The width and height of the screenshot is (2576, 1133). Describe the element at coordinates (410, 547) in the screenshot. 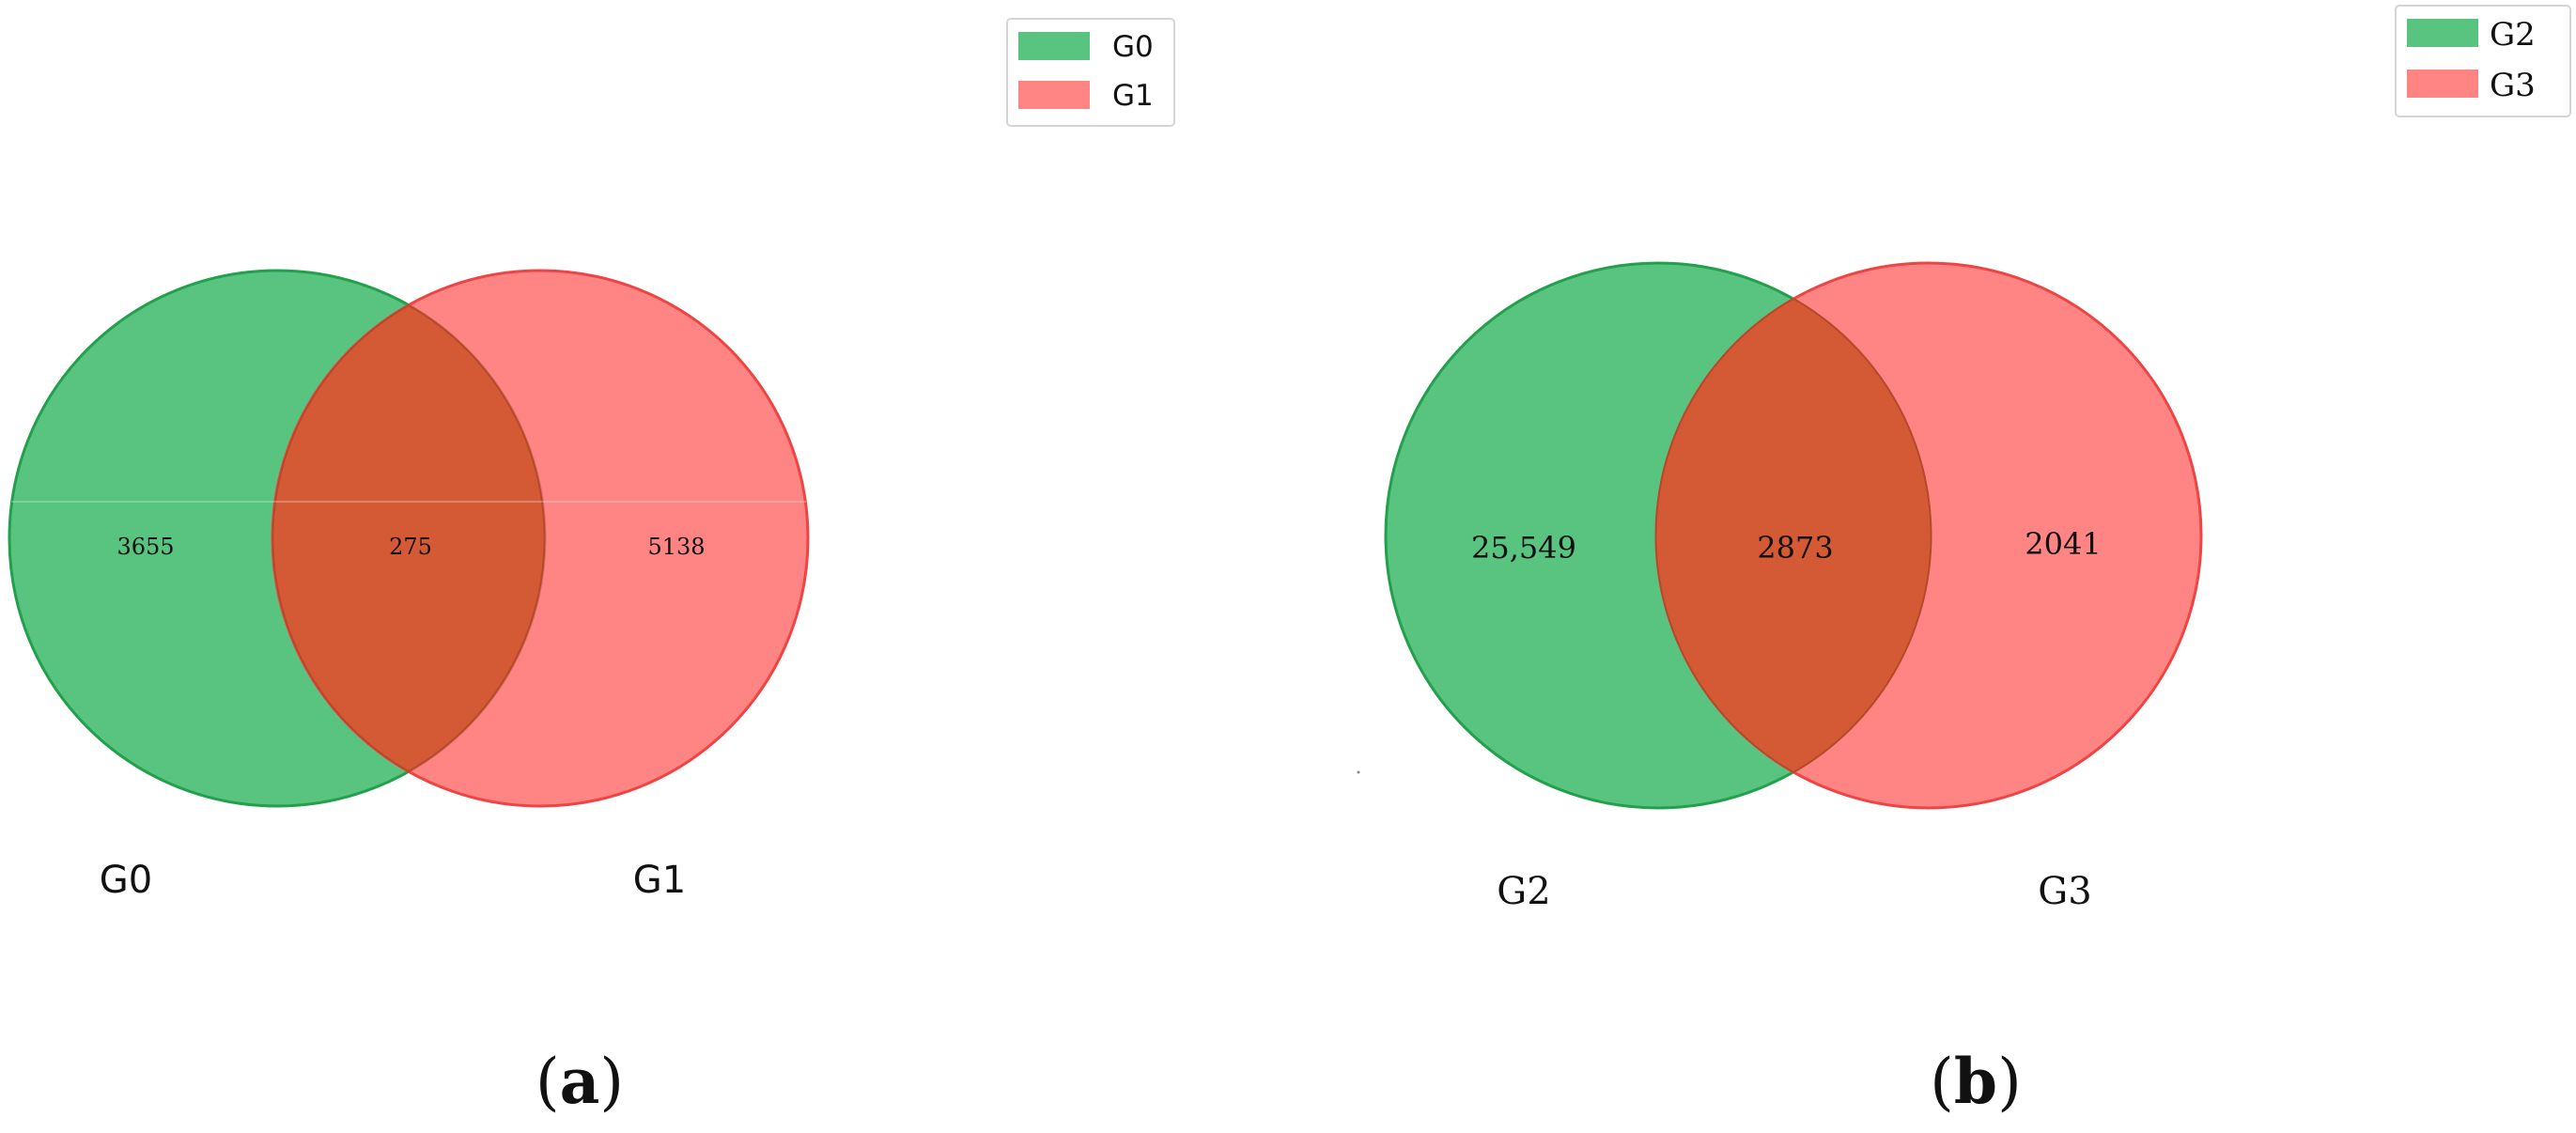

I see `venn-a-region-overlap: 275` at that location.